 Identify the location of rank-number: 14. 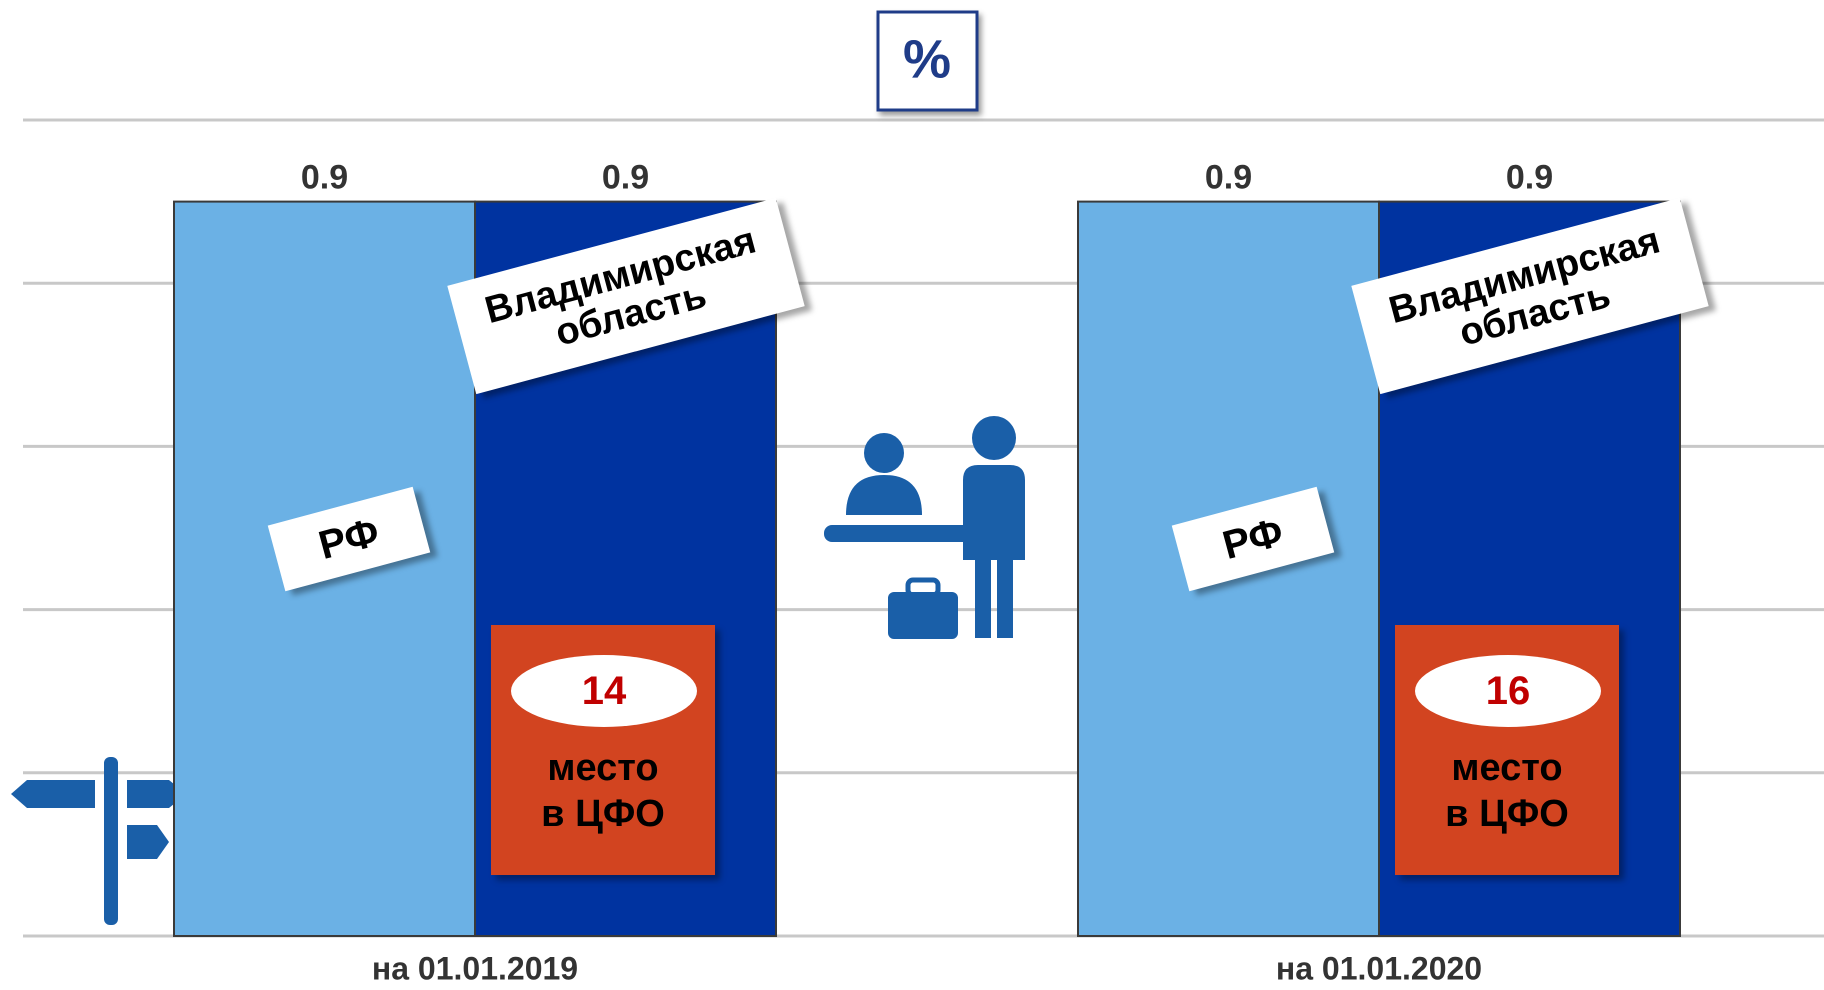
(604, 691).